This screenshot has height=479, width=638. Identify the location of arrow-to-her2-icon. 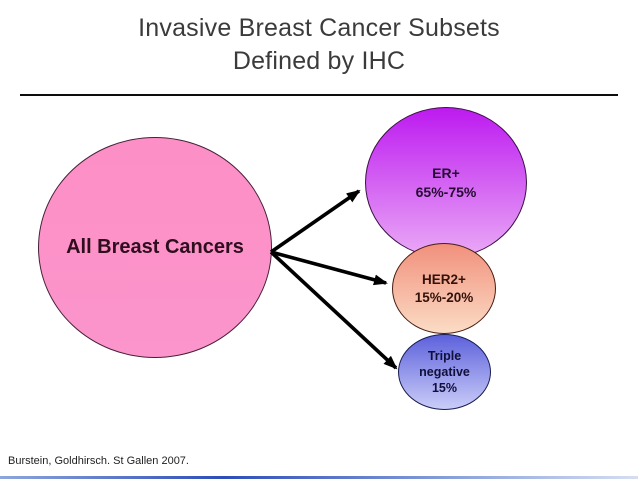
(329, 268).